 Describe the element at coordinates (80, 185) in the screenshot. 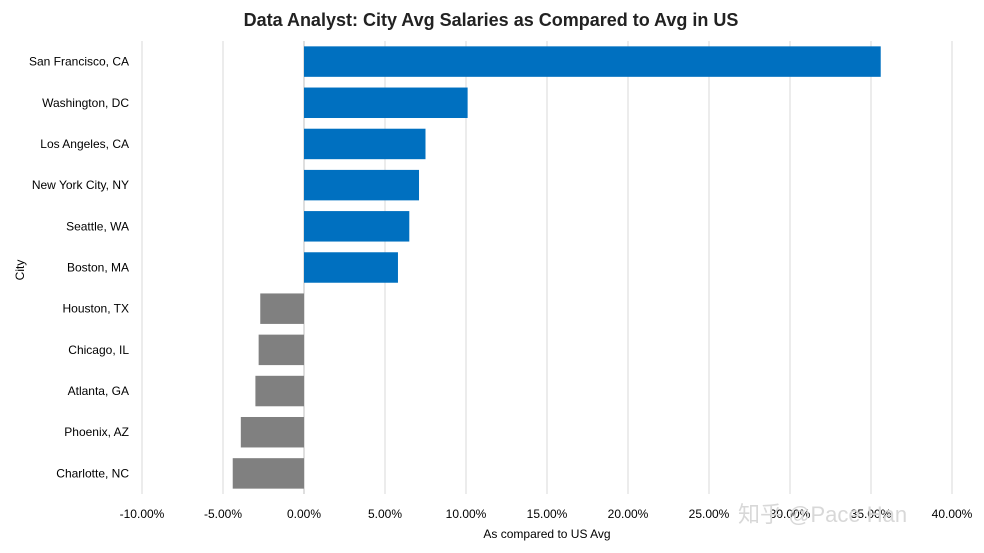

I see `category-label: New York City, NY` at that location.